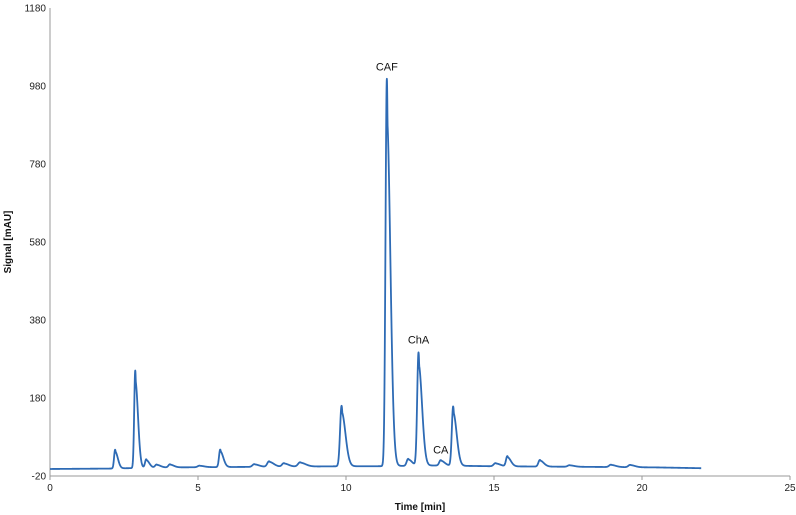 The height and width of the screenshot is (515, 796). What do you see at coordinates (37, 399) in the screenshot?
I see `y-tick-label: 180` at bounding box center [37, 399].